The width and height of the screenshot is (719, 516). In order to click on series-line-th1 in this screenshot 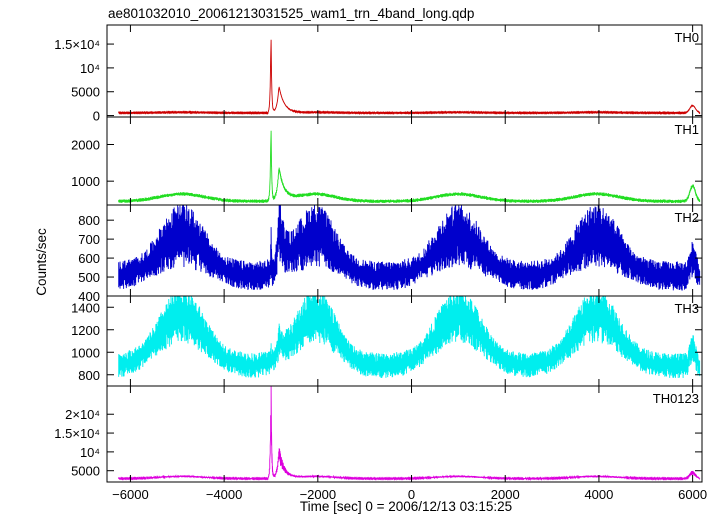, I will do `click(409, 167)`.